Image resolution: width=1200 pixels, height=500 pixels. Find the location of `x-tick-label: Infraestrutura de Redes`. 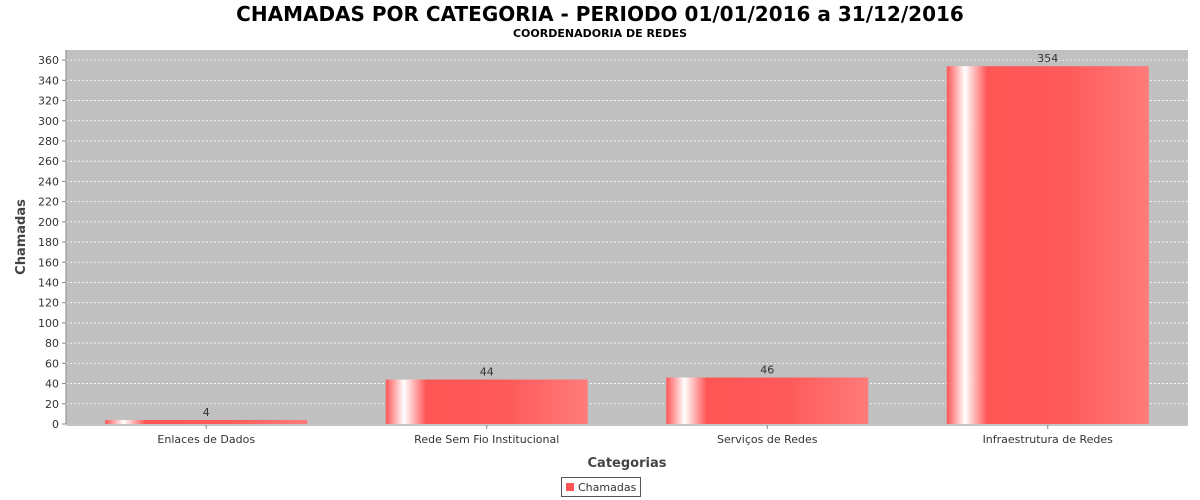

x-tick-label: Infraestrutura de Redes is located at coordinates (1048, 439).